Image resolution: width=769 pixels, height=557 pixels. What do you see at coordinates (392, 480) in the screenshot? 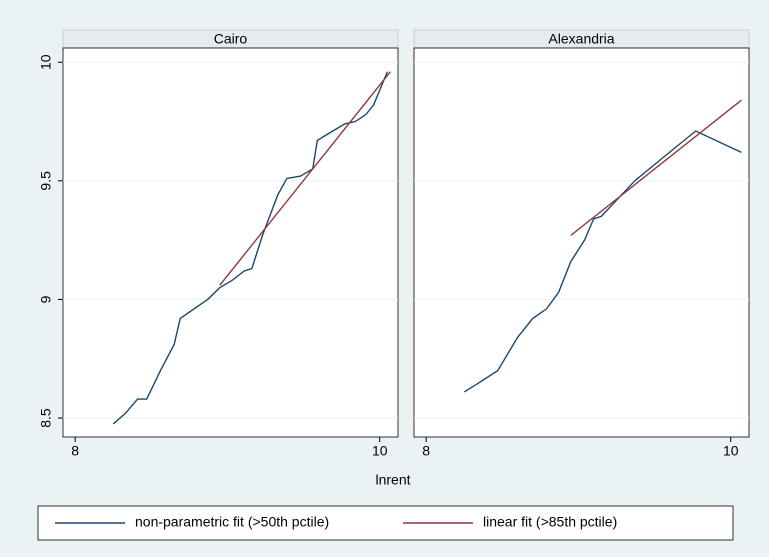
I see `x-axis-label: lnrent` at bounding box center [392, 480].